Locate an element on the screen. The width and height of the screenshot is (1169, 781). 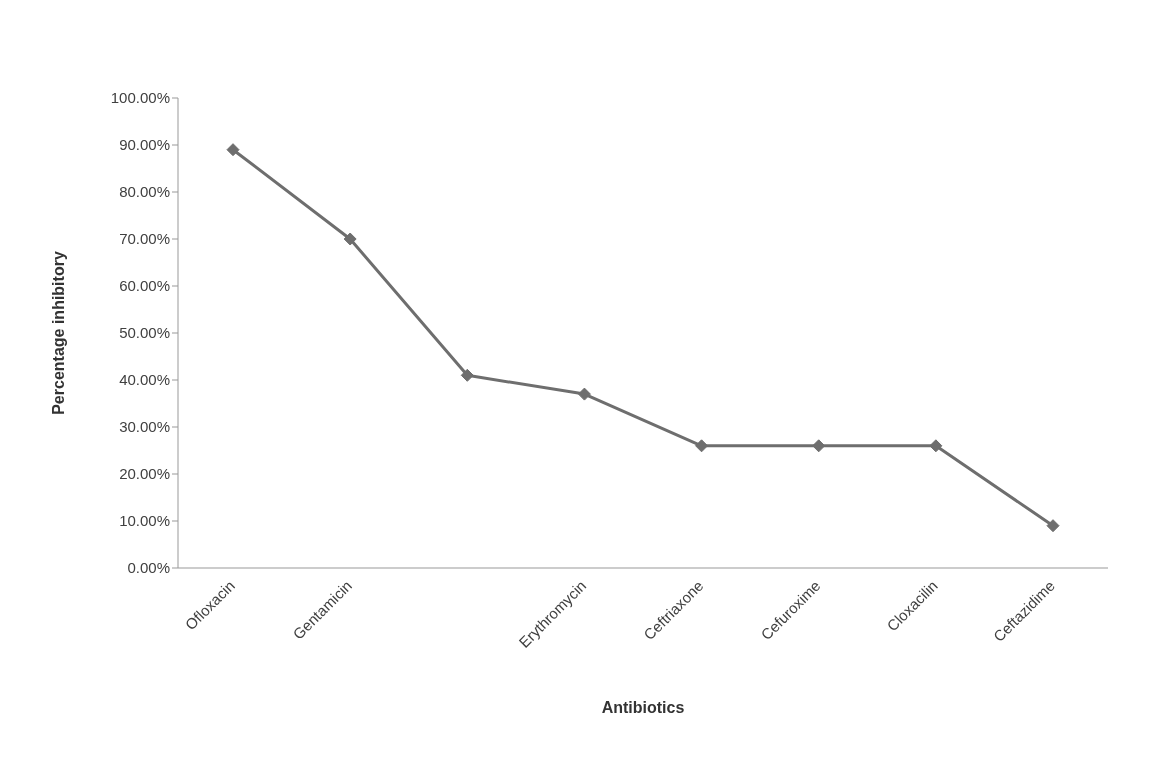
y-tick-label: 90.00% is located at coordinates (144, 145).